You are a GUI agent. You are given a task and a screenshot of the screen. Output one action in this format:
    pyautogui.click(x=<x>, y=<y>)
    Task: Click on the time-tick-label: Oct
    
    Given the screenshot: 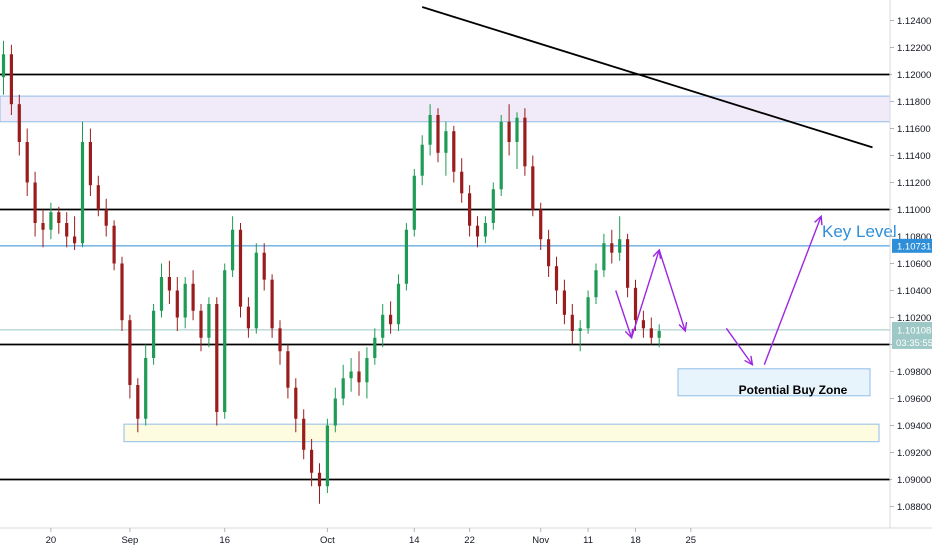 What is the action you would take?
    pyautogui.click(x=327, y=540)
    